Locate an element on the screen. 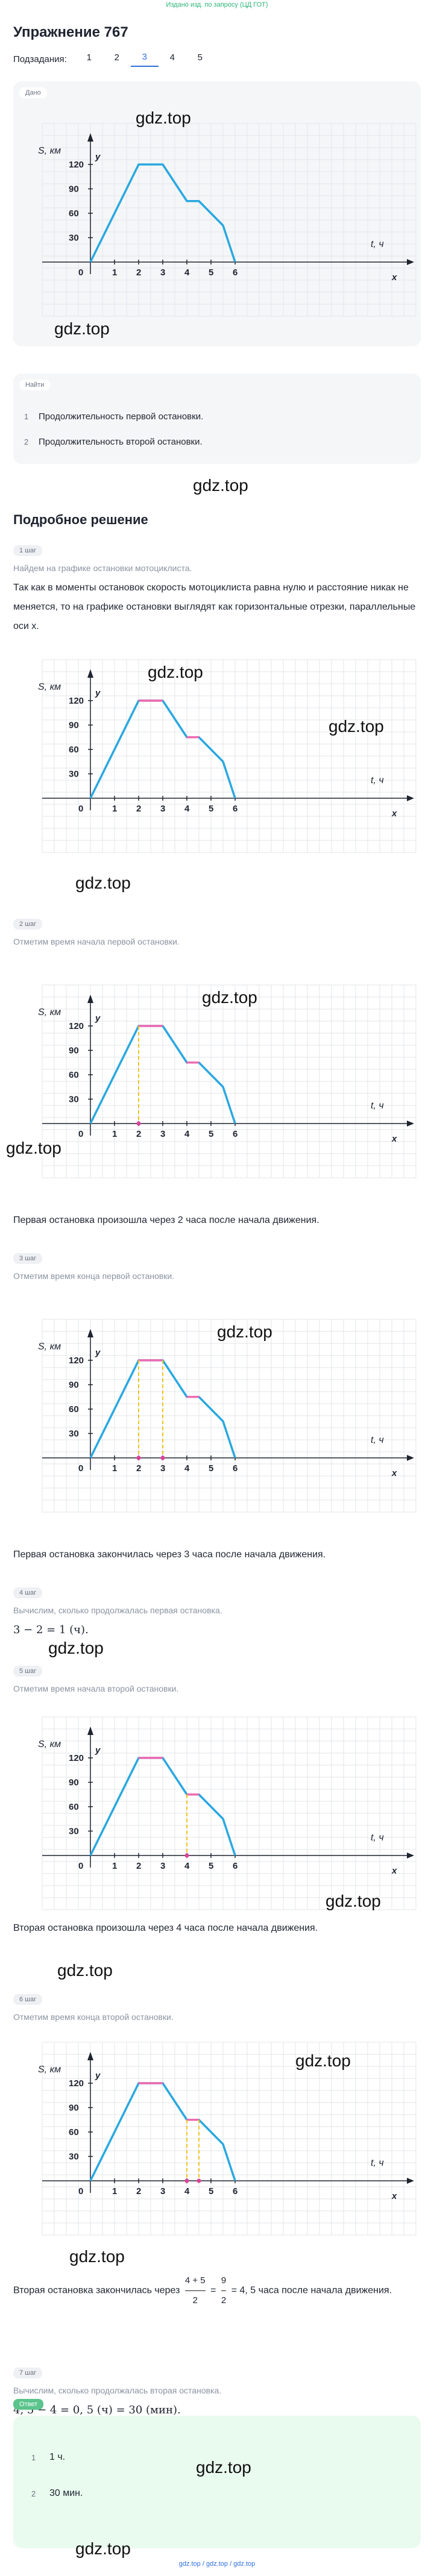  step-6-text-a: Вторая остановка закончилась через is located at coordinates (96, 2291).